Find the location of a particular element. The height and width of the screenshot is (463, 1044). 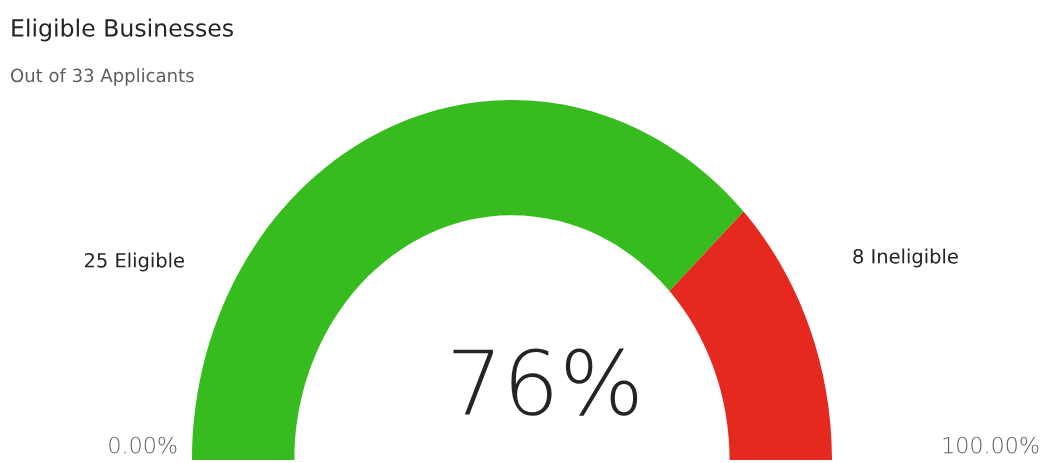

slice-label: 8 Ineligible is located at coordinates (905, 258).